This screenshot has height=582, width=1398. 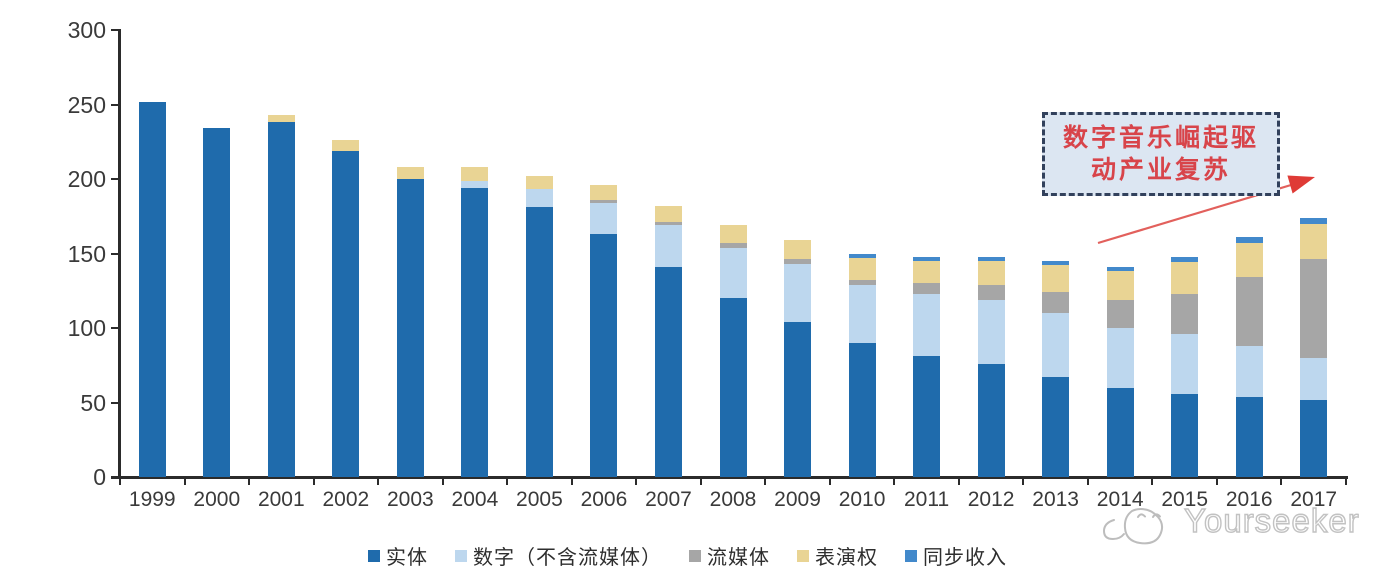 I want to click on y-axis-tick-label: 200, so click(x=86, y=179).